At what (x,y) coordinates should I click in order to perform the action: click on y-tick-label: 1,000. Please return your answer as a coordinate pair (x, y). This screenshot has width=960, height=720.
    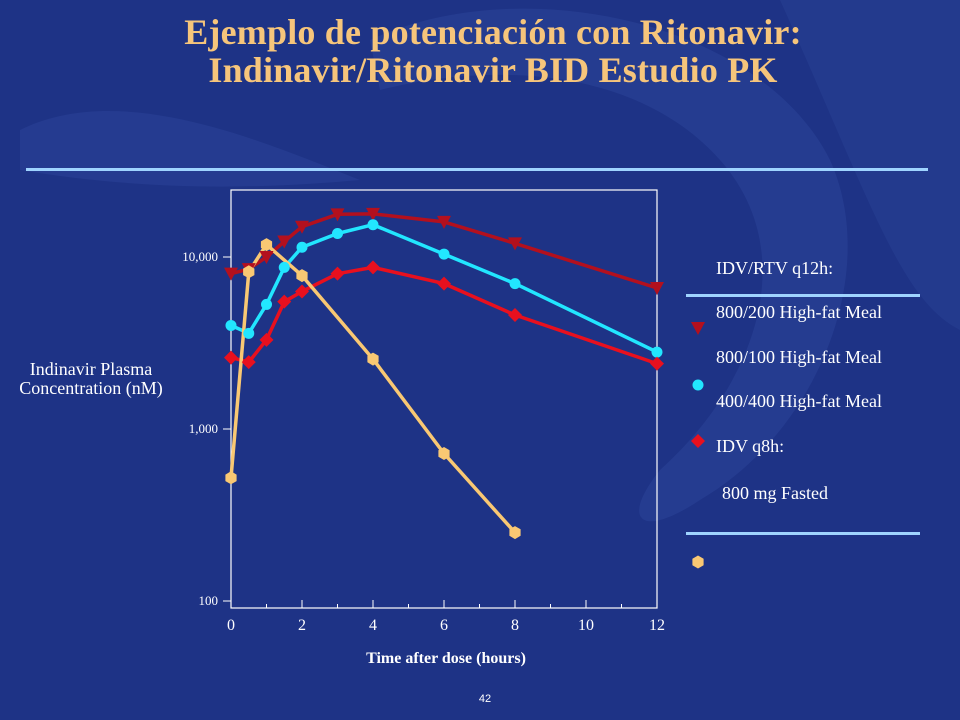
    Looking at the image, I should click on (203, 428).